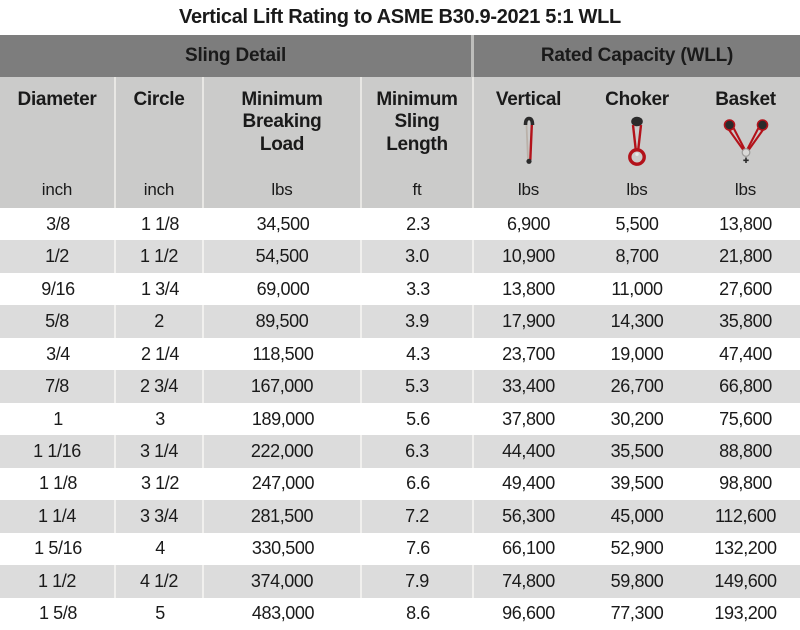 The height and width of the screenshot is (630, 800). What do you see at coordinates (400, 354) in the screenshot?
I see `table-row: 3/4 2 1/4 118,500 4.3 23,700 19,000 47,400` at bounding box center [400, 354].